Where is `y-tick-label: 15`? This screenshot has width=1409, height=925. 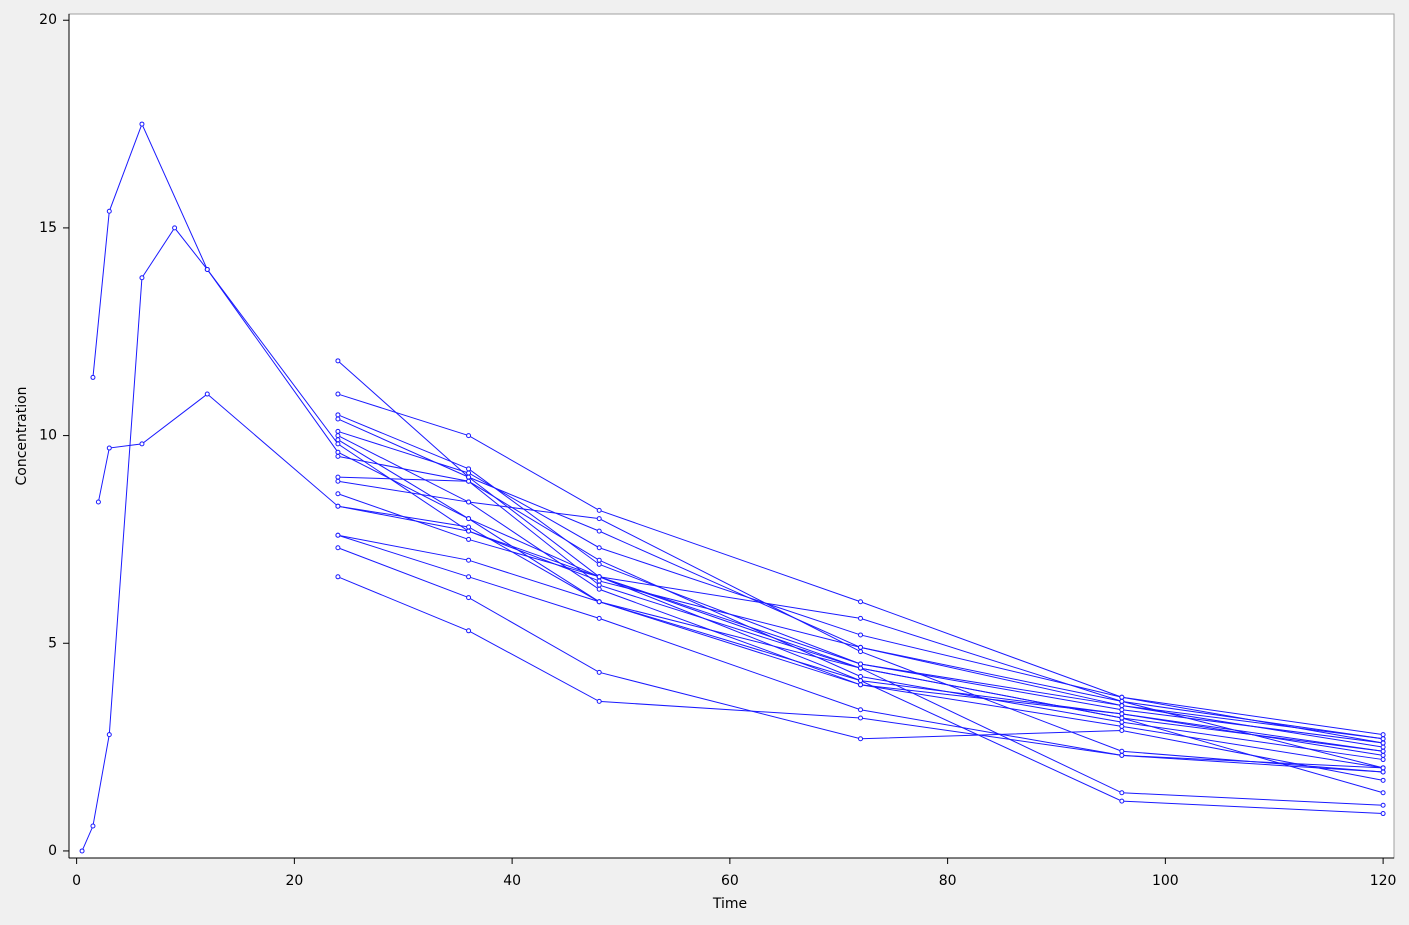
y-tick-label: 15 is located at coordinates (48, 228).